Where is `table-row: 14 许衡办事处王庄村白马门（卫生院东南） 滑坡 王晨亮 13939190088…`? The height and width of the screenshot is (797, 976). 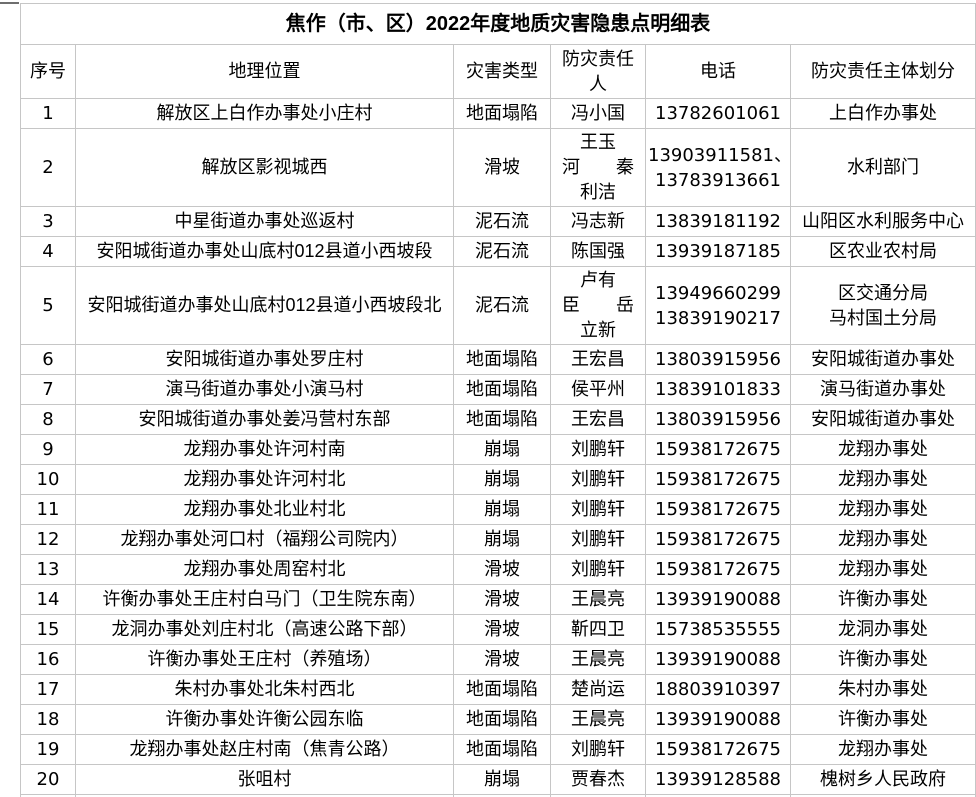 table-row: 14 许衡办事处王庄村白马门（卫生院东南） 滑坡 王晨亮 13939190088… is located at coordinates (498, 599).